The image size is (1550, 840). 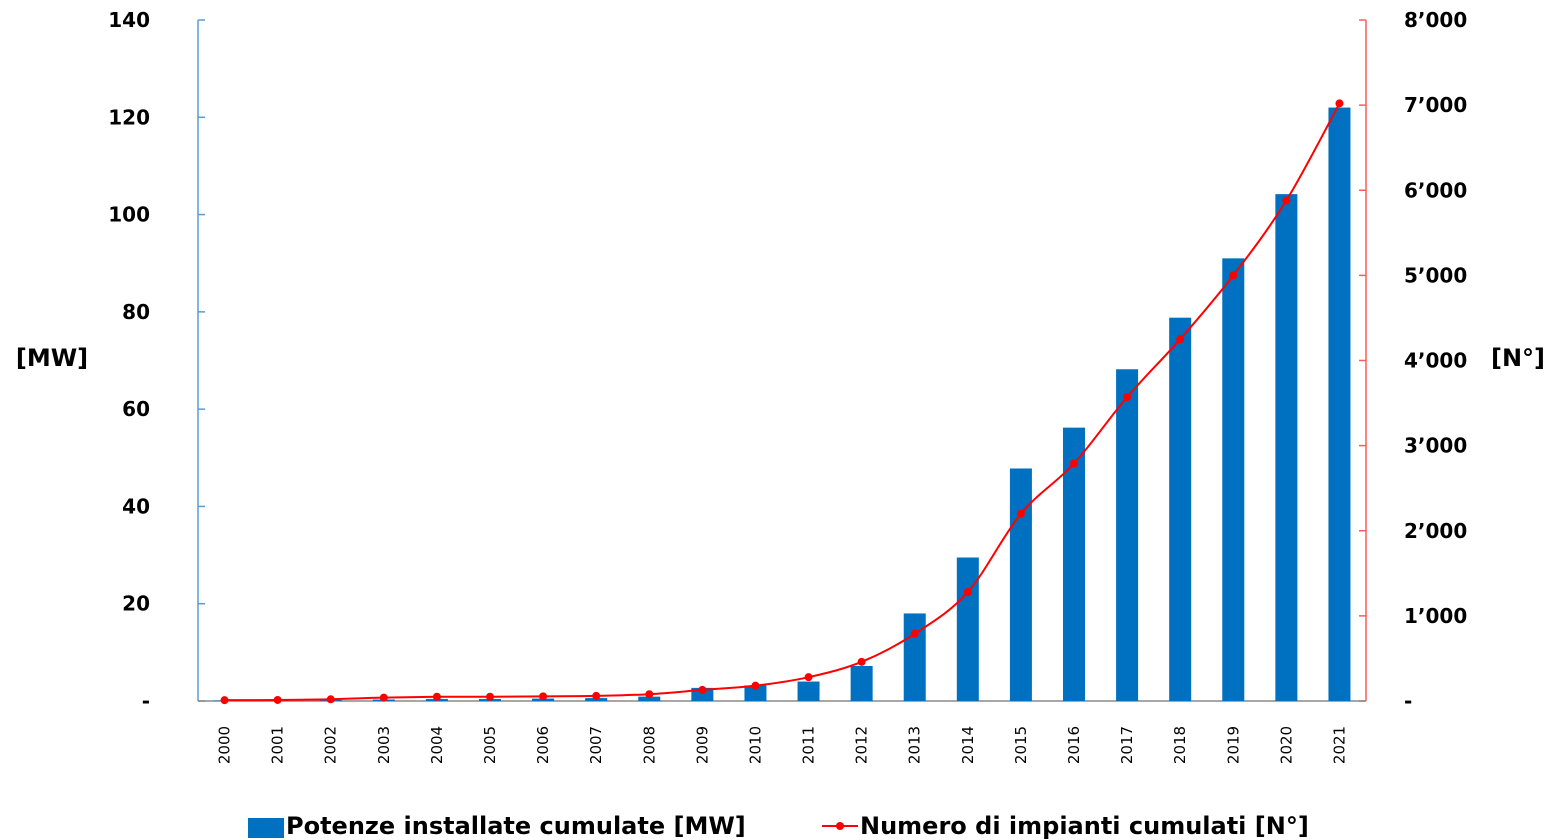 What do you see at coordinates (968, 745) in the screenshot?
I see `x-axis-tick-label: 2014` at bounding box center [968, 745].